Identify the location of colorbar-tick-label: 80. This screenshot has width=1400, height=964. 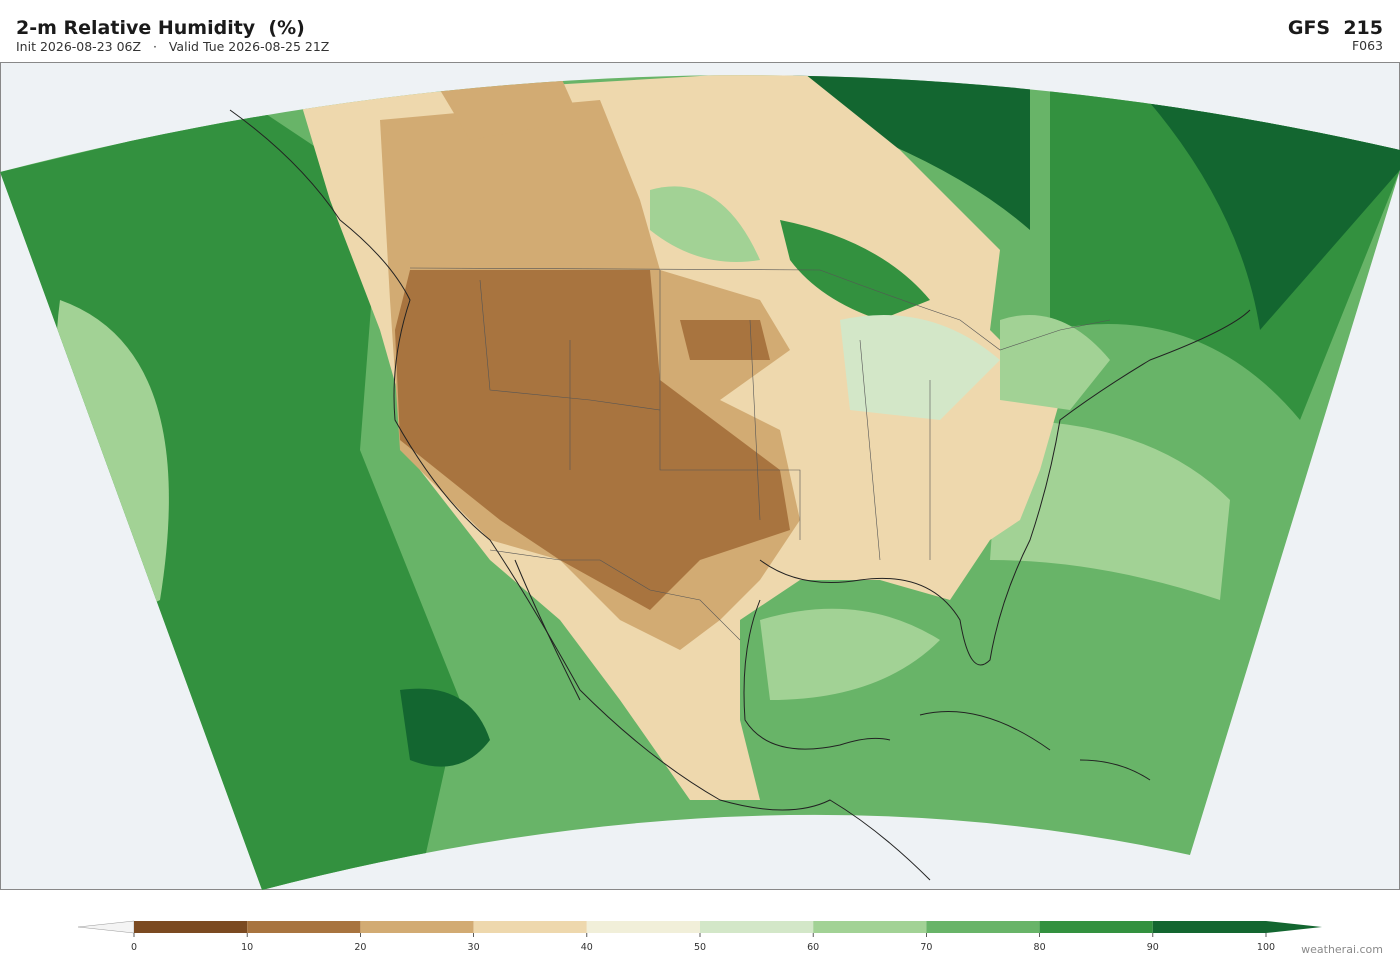
(1040, 947).